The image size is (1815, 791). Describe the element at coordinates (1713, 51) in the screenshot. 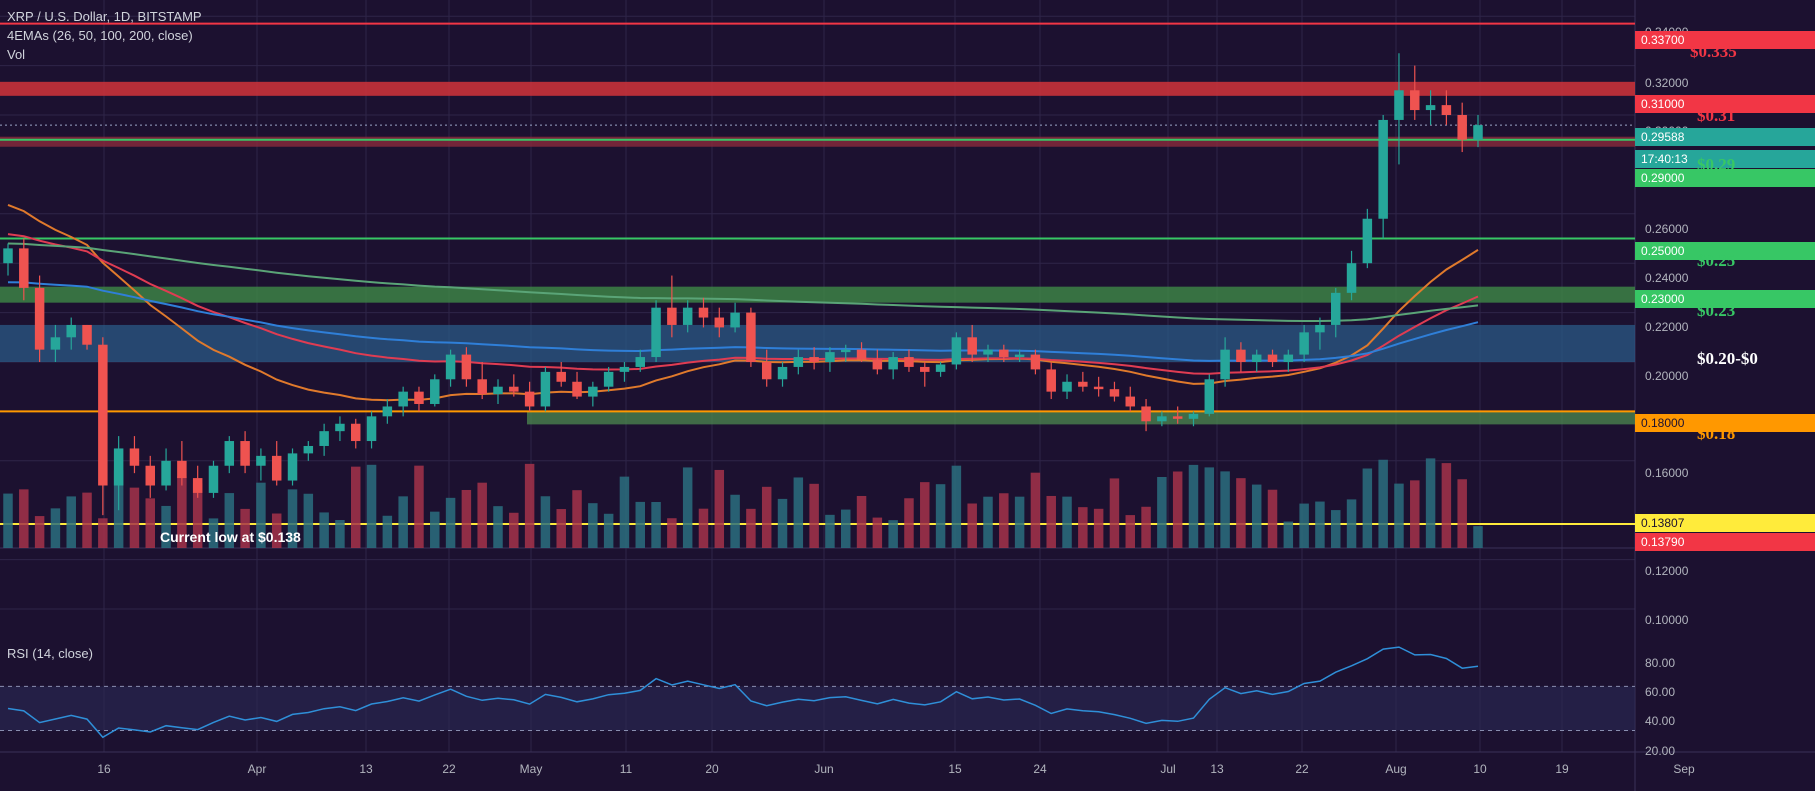

I see `level-label-0335: $0.335` at that location.